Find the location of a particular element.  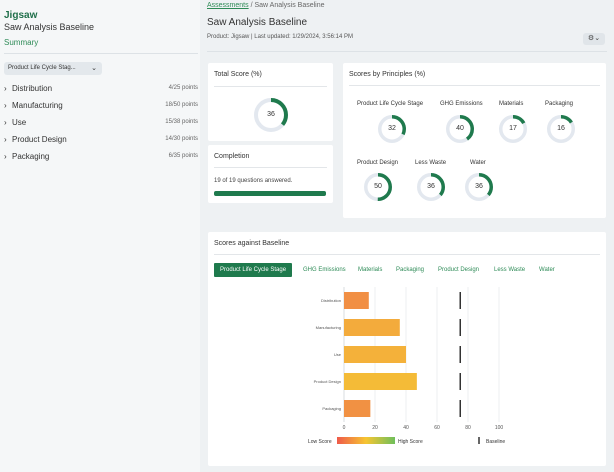

sidebar-item-label: Product Design is located at coordinates (39, 139).